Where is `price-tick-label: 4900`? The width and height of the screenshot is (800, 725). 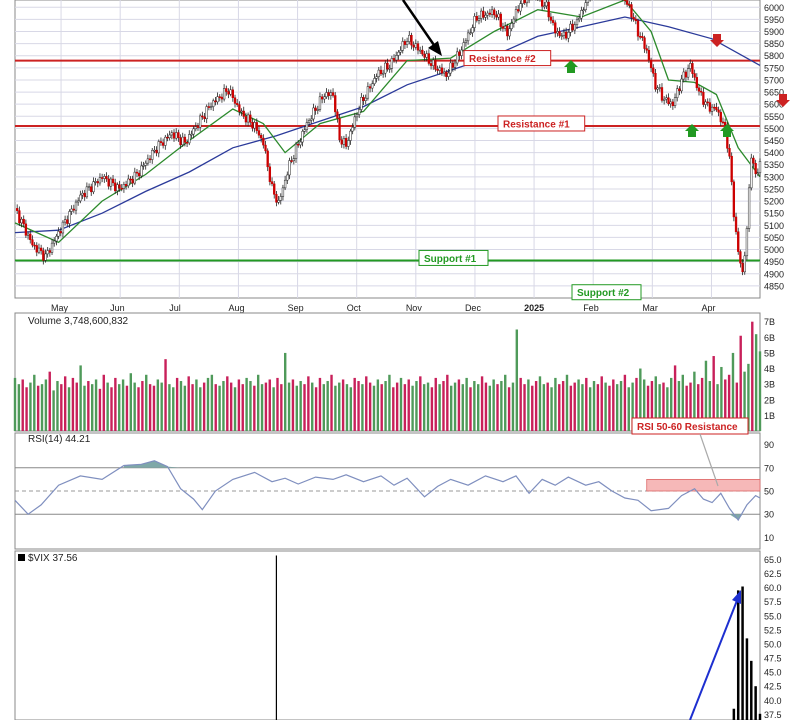
price-tick-label: 4900 is located at coordinates (774, 274).